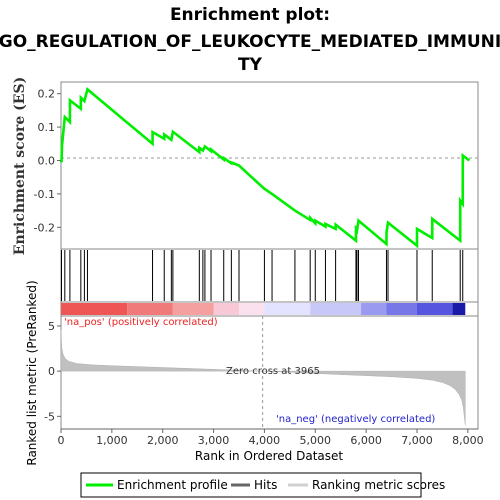 This screenshot has height=500, width=500. I want to click on legend-metric-label: Ranking metric scores, so click(378, 485).